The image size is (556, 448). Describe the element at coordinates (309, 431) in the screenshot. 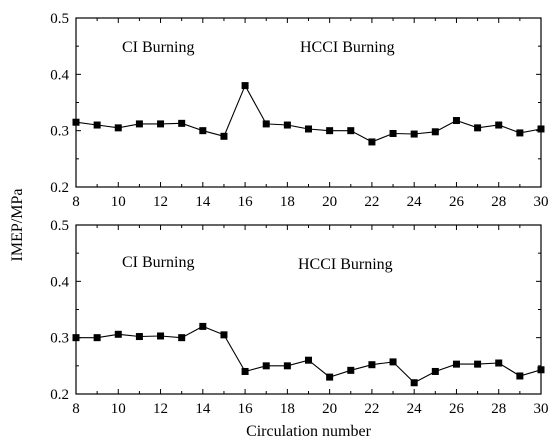

I see `x-axis-title: Circulation number` at that location.